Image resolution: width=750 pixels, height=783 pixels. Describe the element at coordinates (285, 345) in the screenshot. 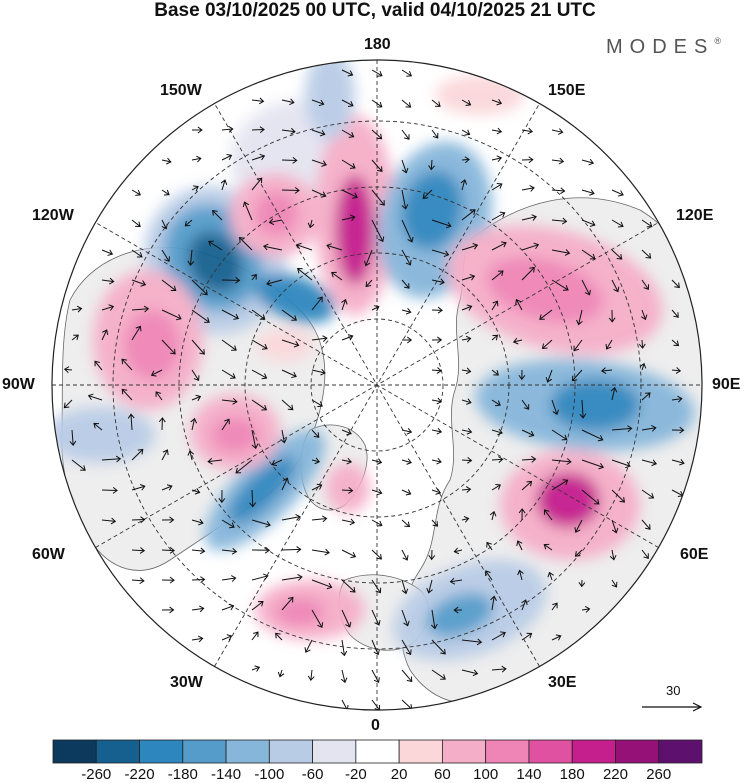

I see `pos-arctic-small` at that location.